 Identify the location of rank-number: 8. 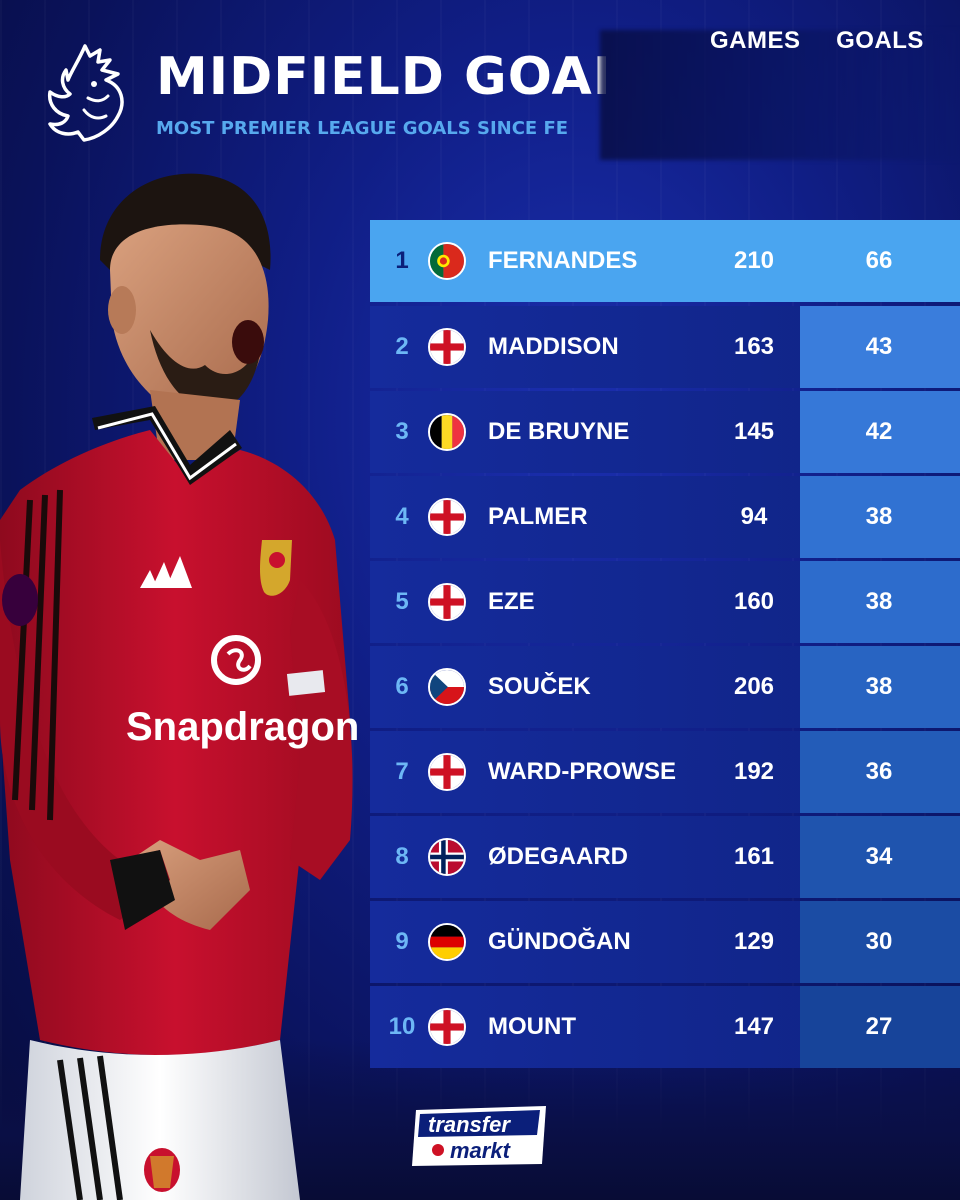
(402, 856).